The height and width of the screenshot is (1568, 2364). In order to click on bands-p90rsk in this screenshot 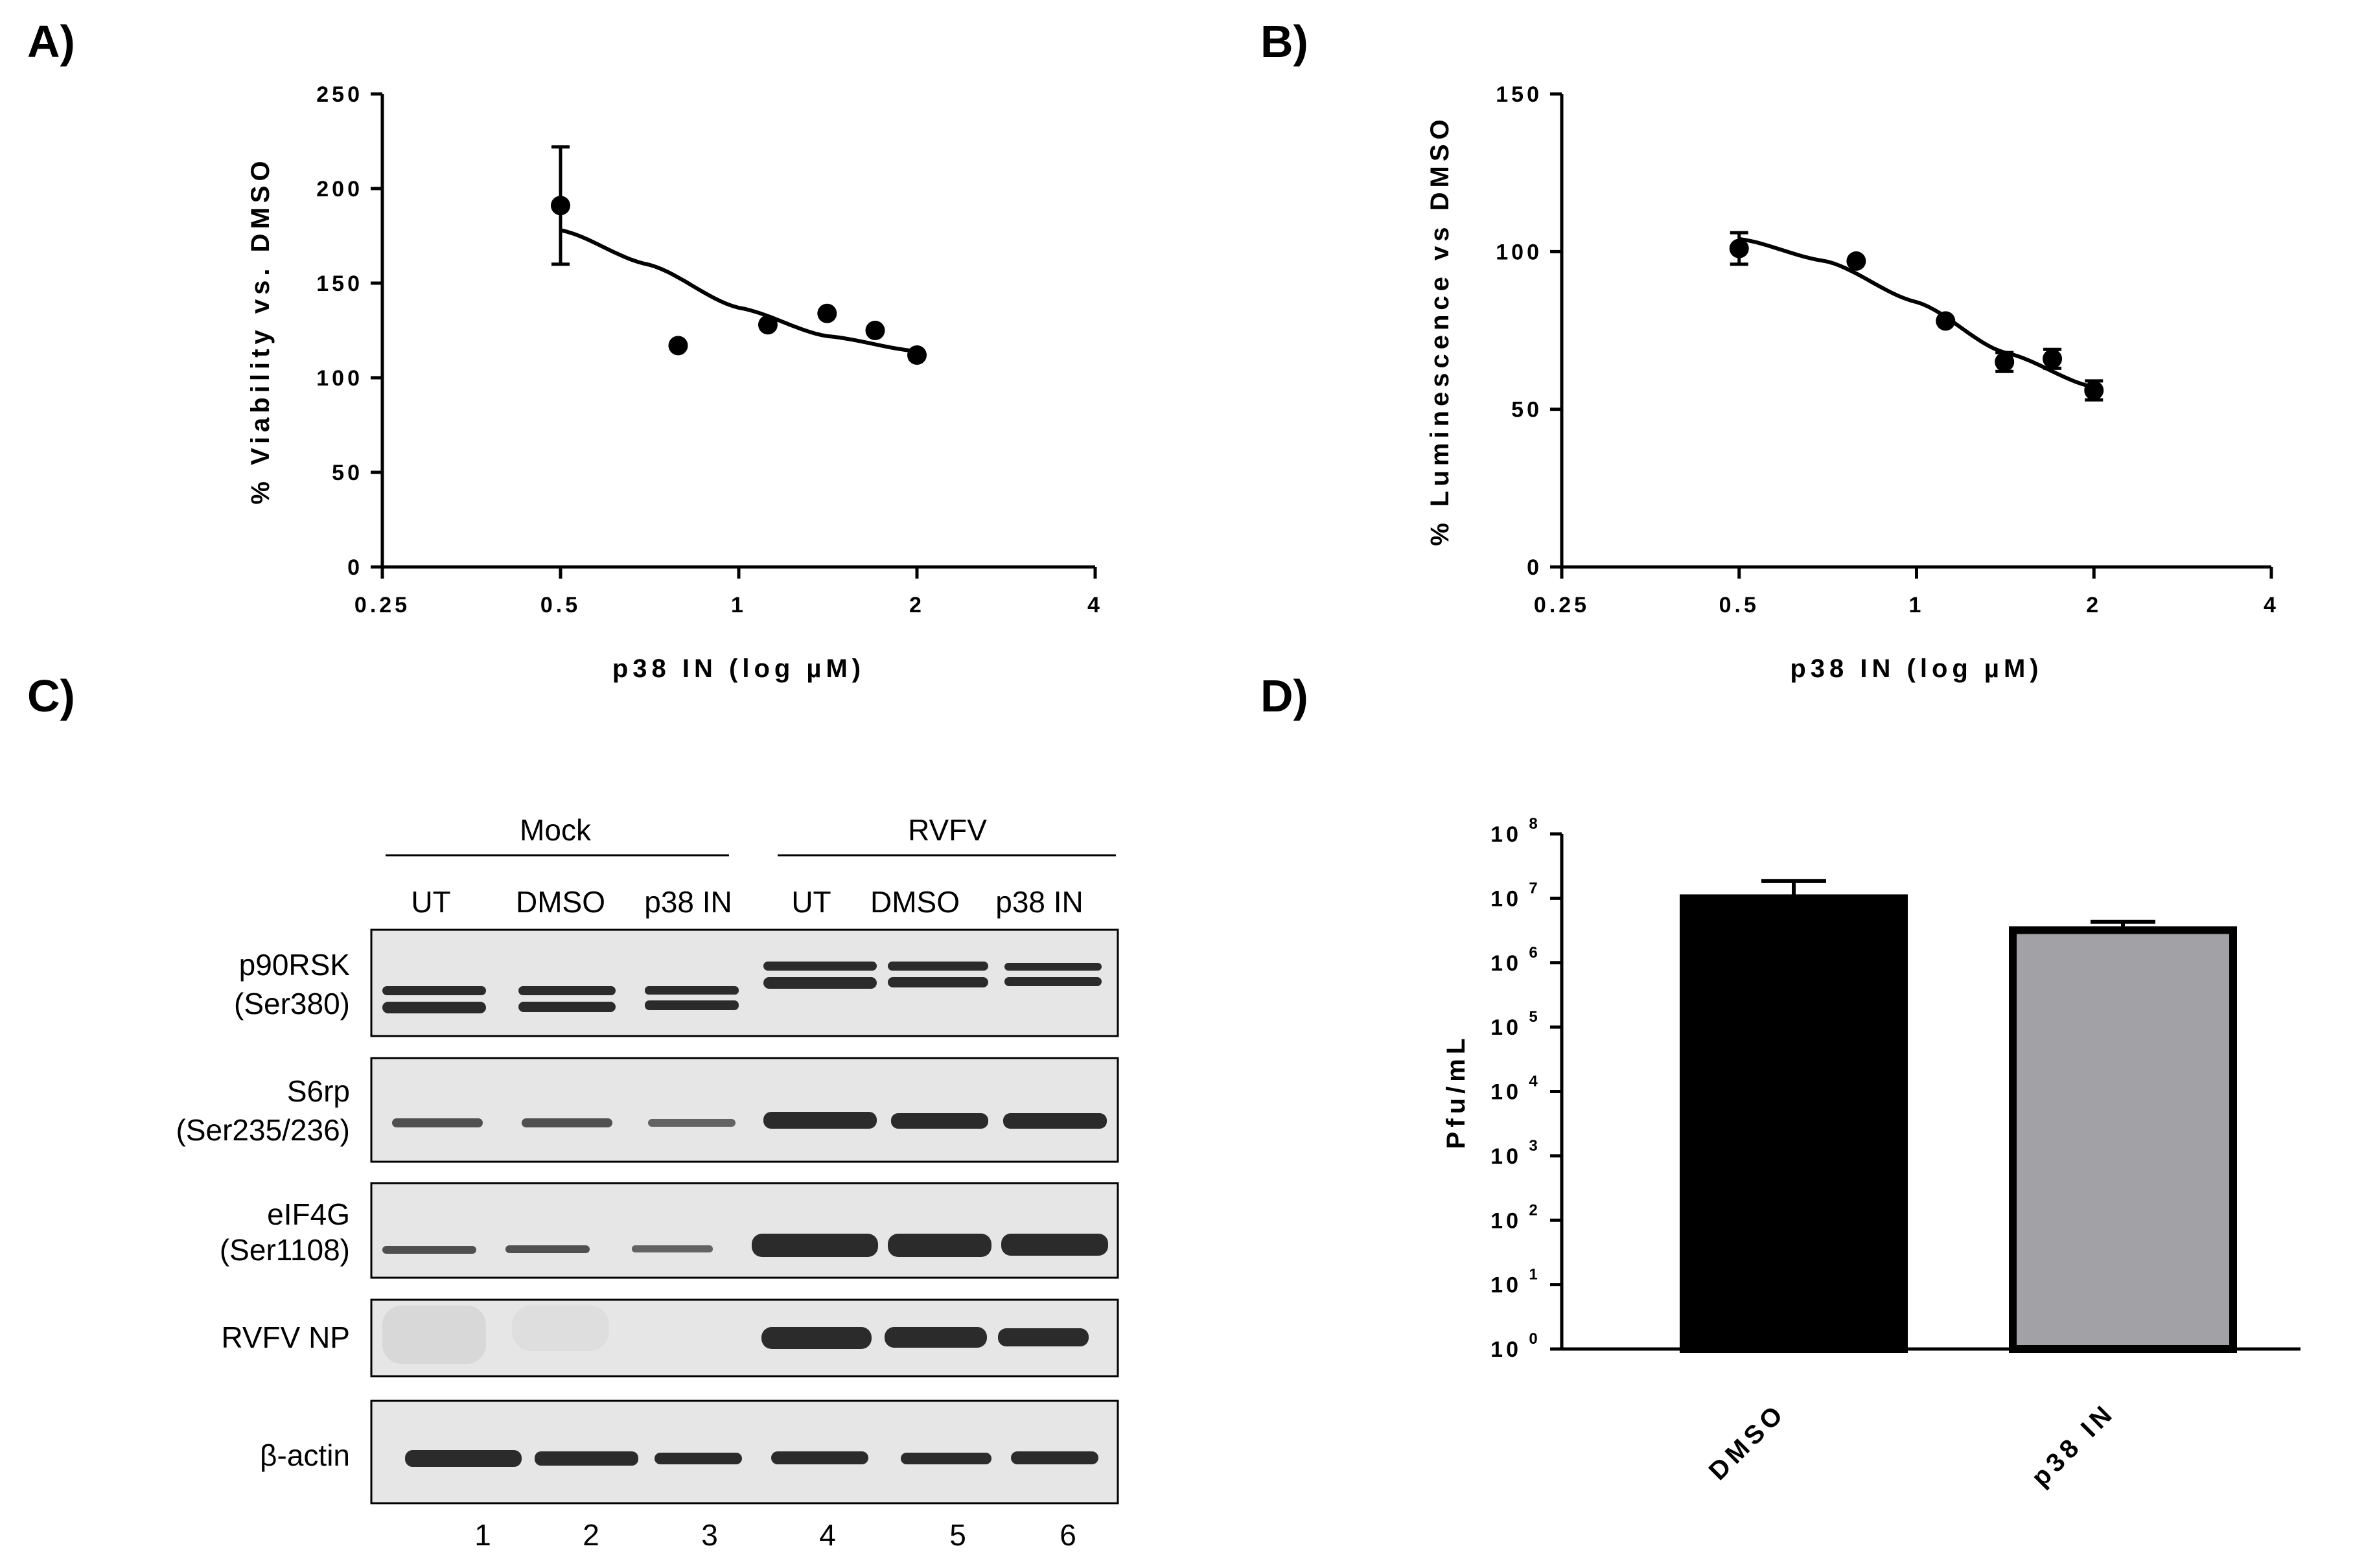, I will do `click(742, 987)`.